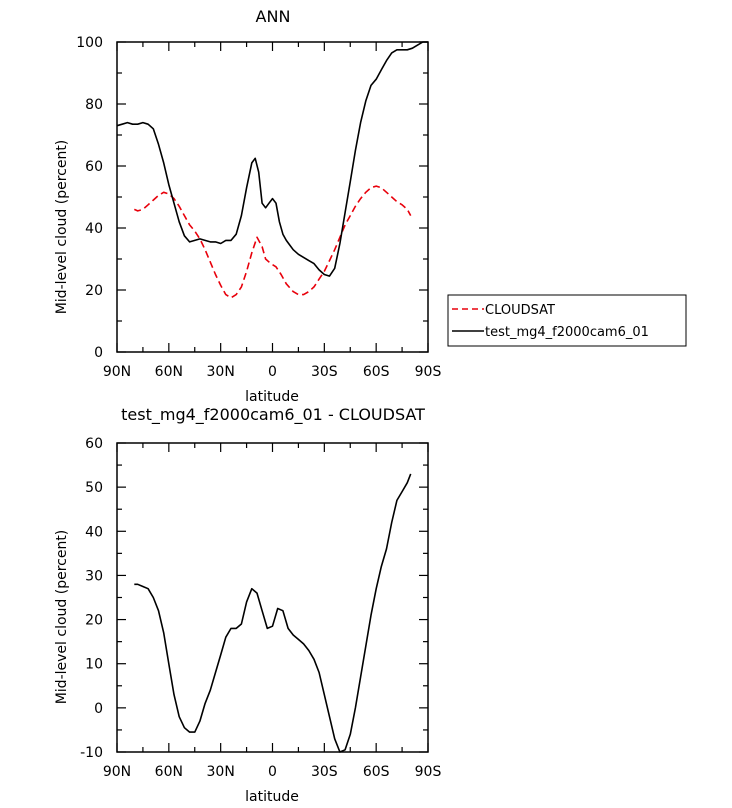 This screenshot has width=732, height=808. I want to click on y-tick-label: -10, so click(91, 753).